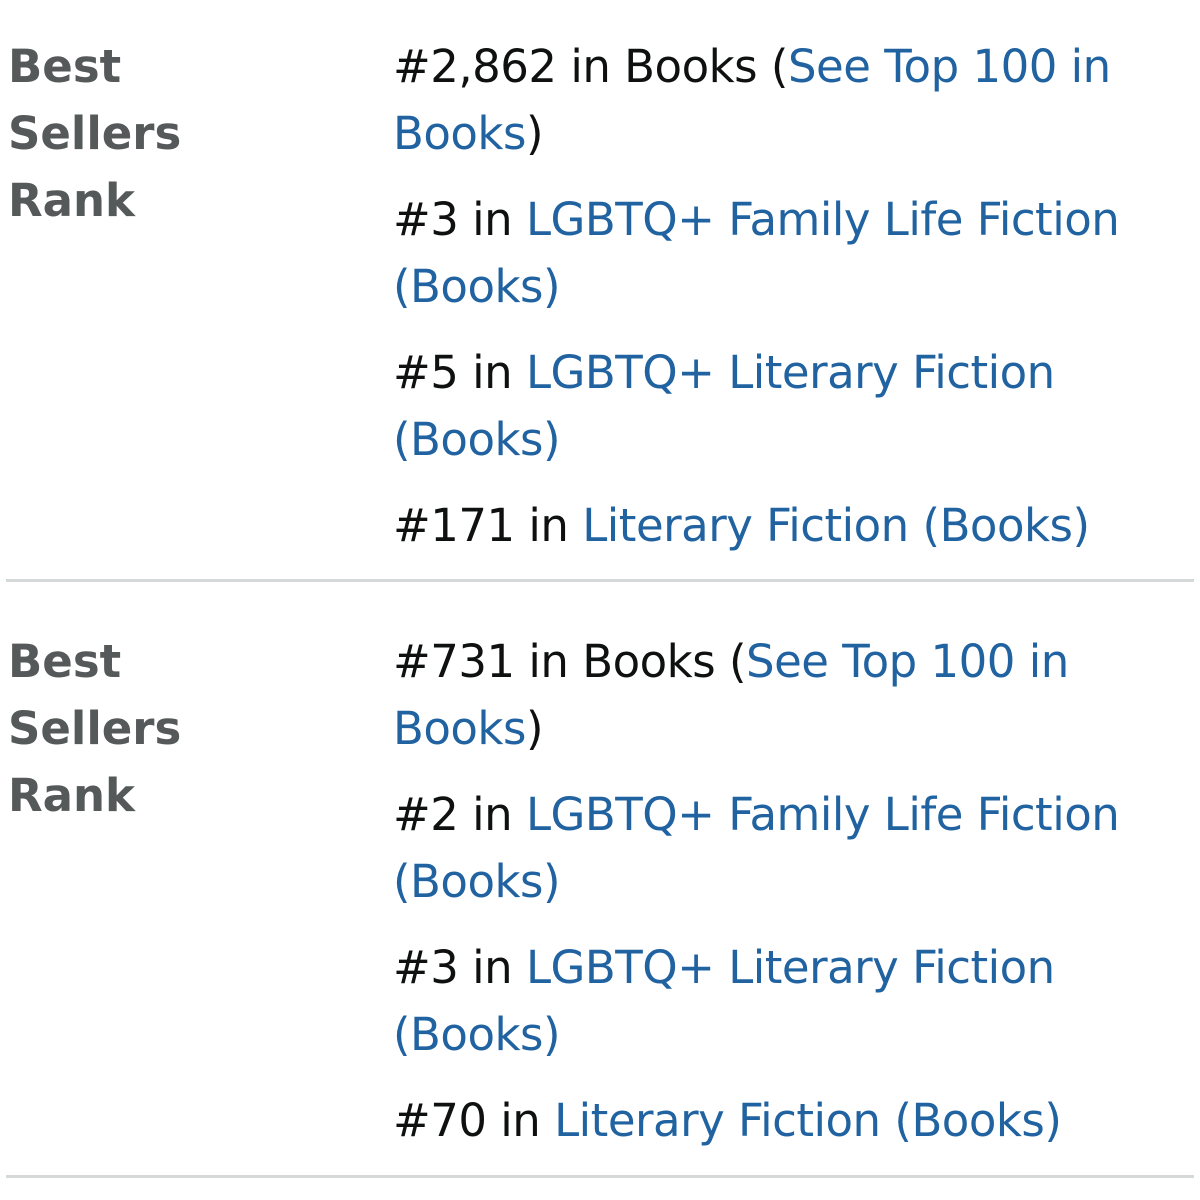  Describe the element at coordinates (590, 66) in the screenshot. I see `rank-prefix: #2,862 in Books (` at that location.